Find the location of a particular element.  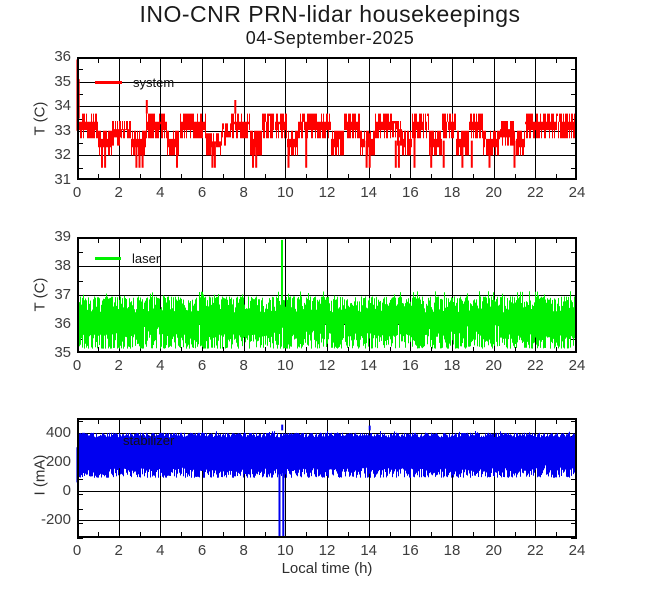

plot-laser-temperature: laser is located at coordinates (327, 295).